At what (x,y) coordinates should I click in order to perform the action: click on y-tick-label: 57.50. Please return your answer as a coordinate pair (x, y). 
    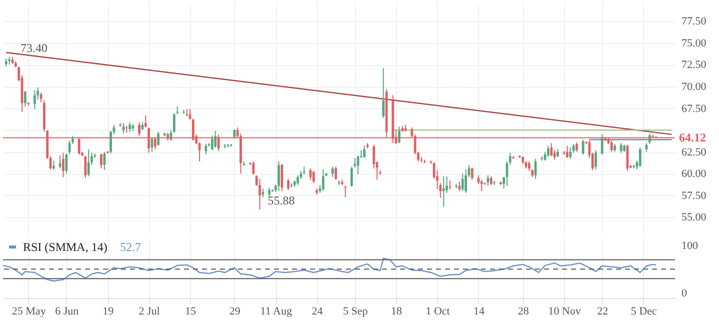
    Looking at the image, I should click on (694, 196).